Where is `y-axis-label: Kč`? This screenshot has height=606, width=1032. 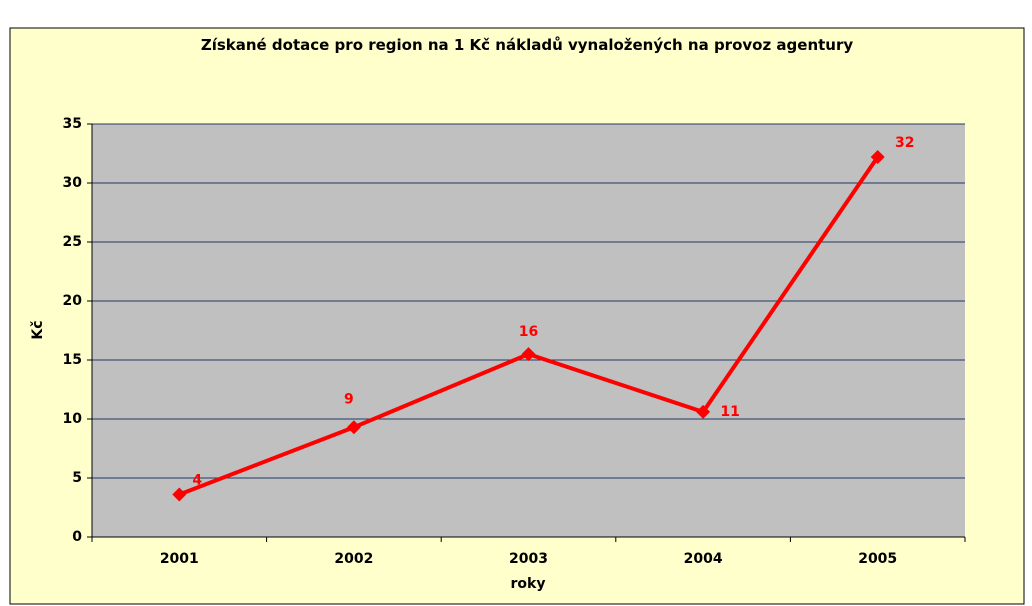
y-axis-label: Kč is located at coordinates (38, 329).